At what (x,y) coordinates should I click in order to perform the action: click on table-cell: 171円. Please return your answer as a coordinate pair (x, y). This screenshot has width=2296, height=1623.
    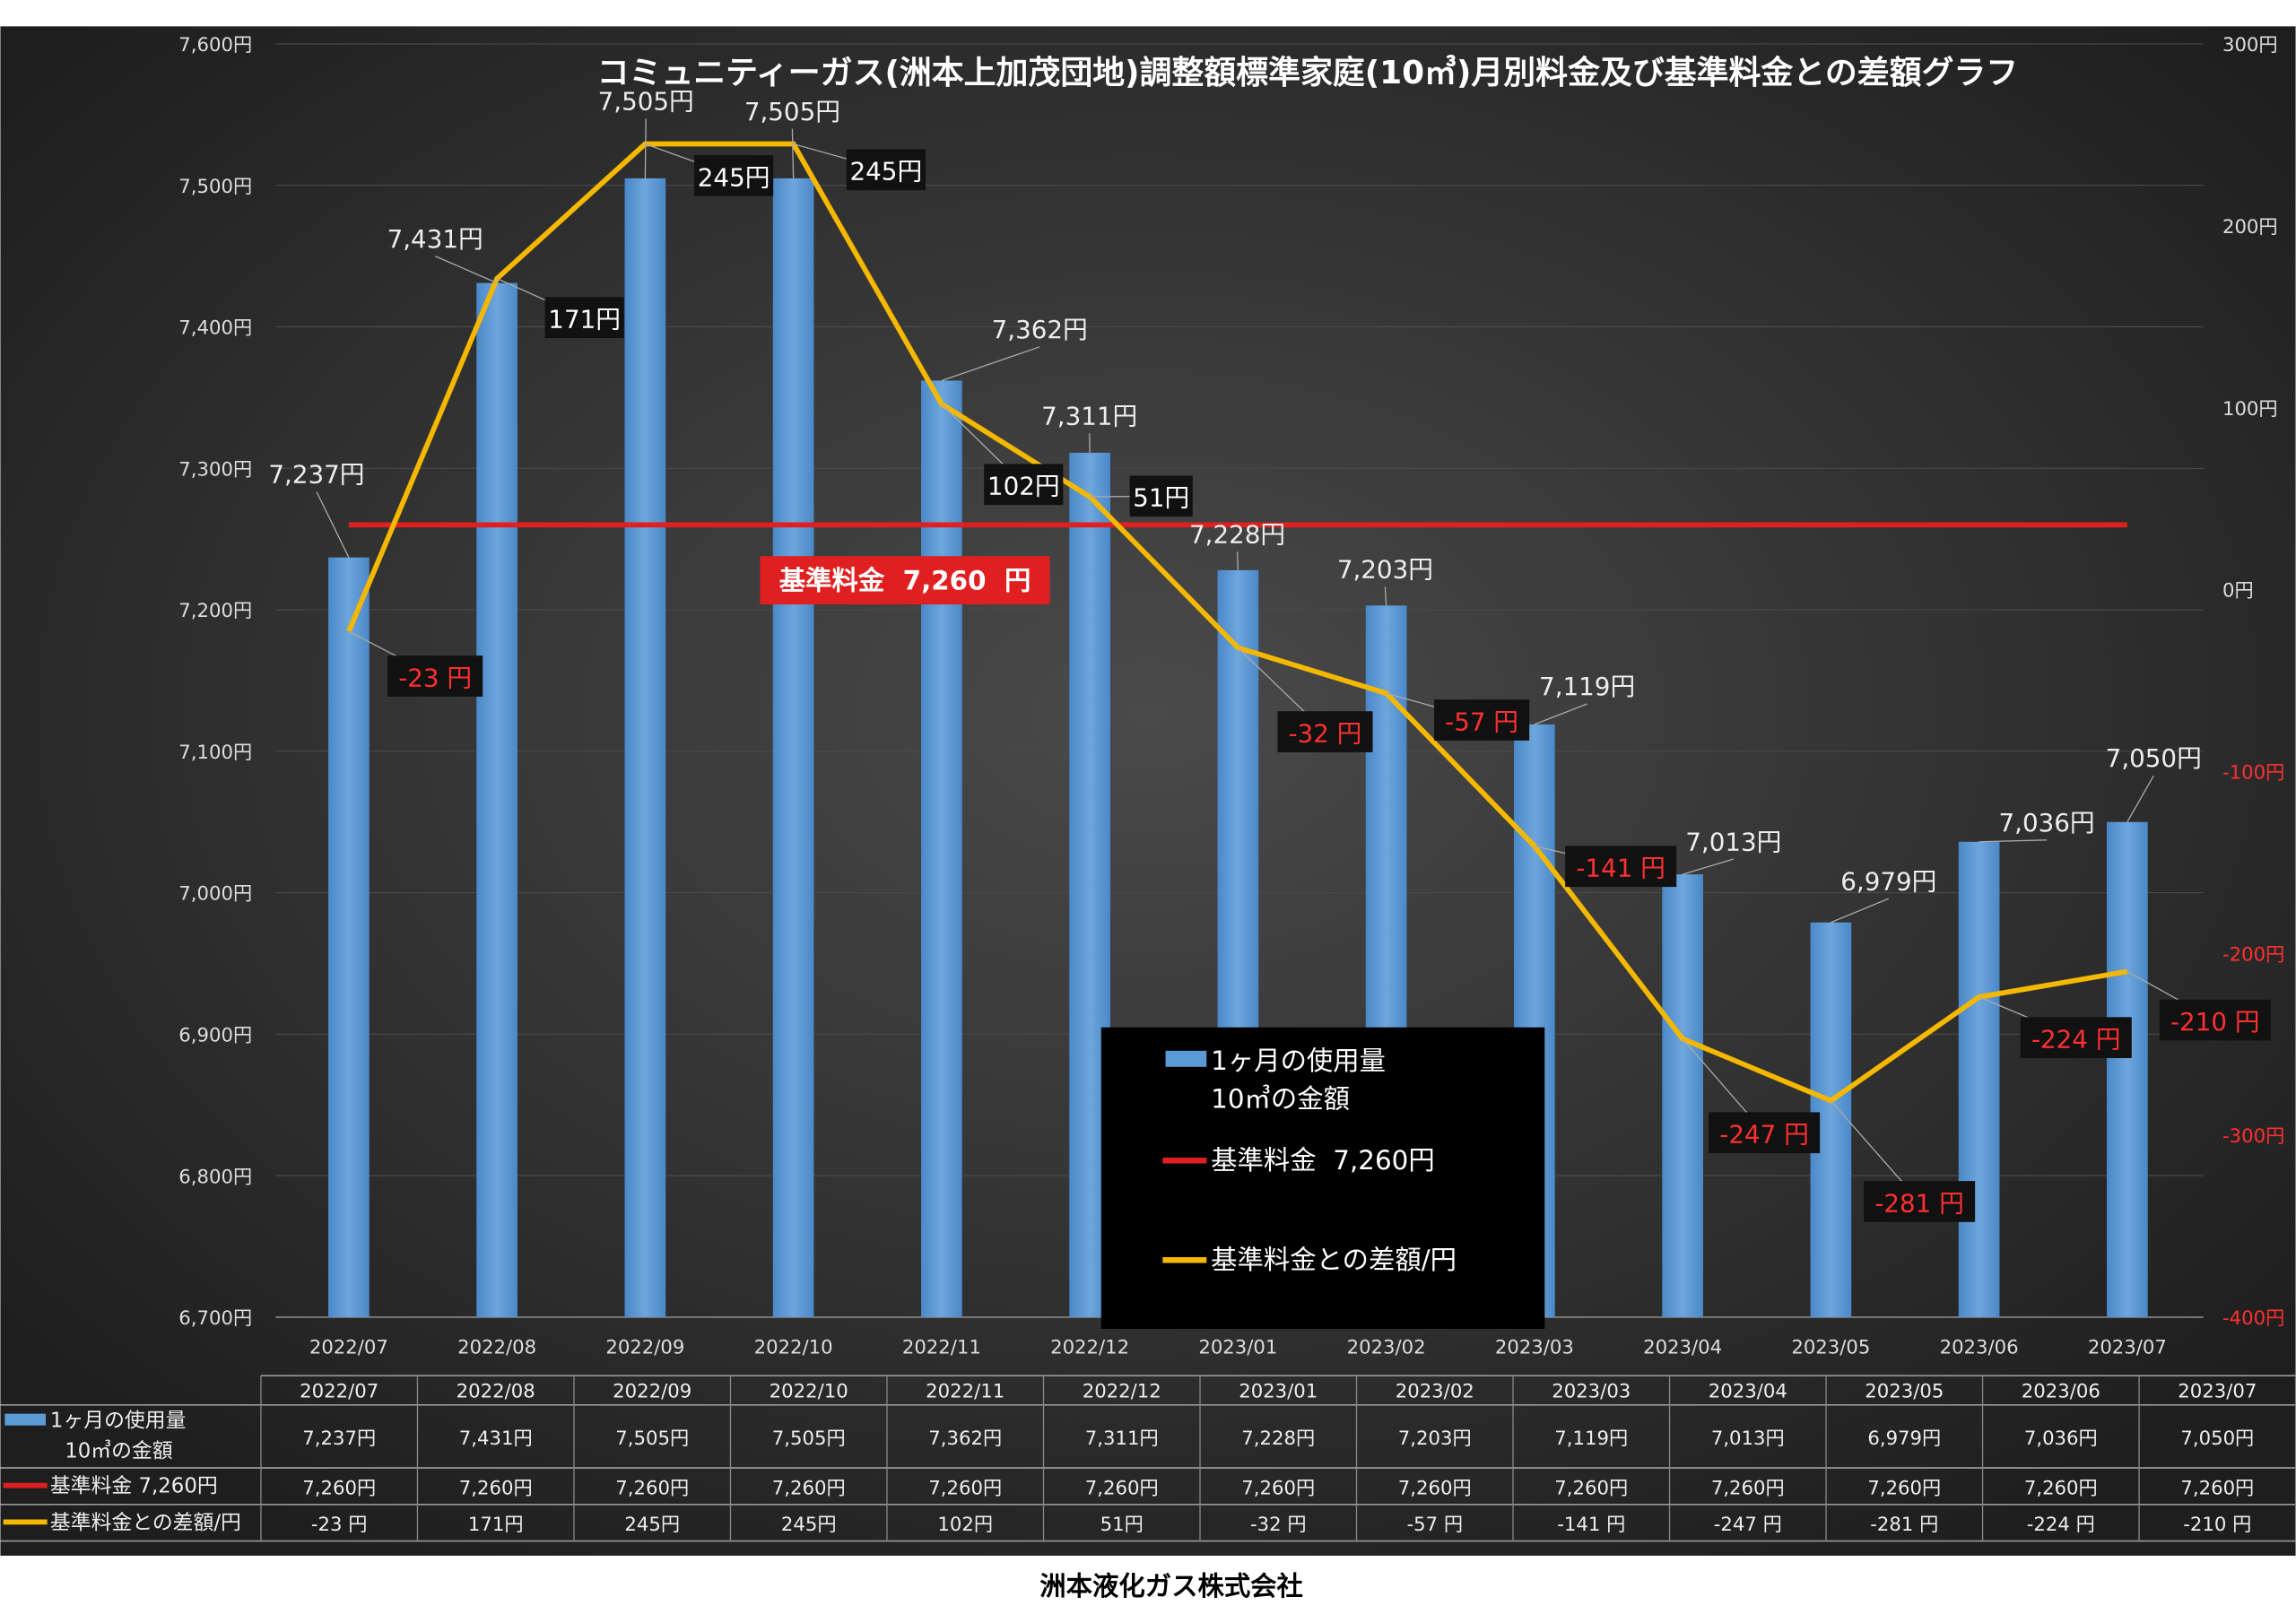
    Looking at the image, I should click on (496, 1525).